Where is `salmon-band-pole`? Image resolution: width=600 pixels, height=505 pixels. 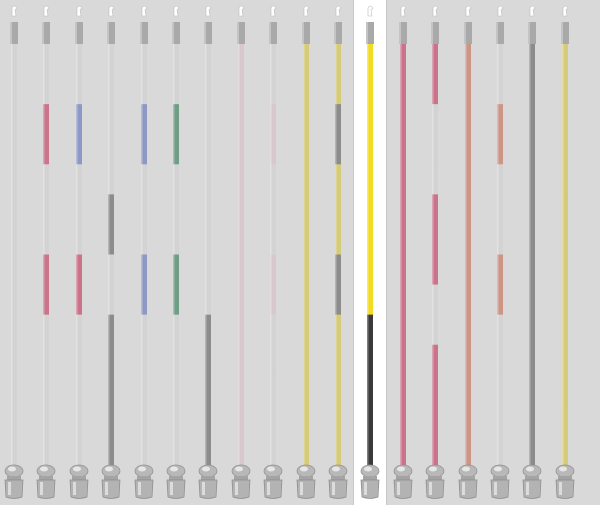 salmon-band-pole is located at coordinates (500, 252).